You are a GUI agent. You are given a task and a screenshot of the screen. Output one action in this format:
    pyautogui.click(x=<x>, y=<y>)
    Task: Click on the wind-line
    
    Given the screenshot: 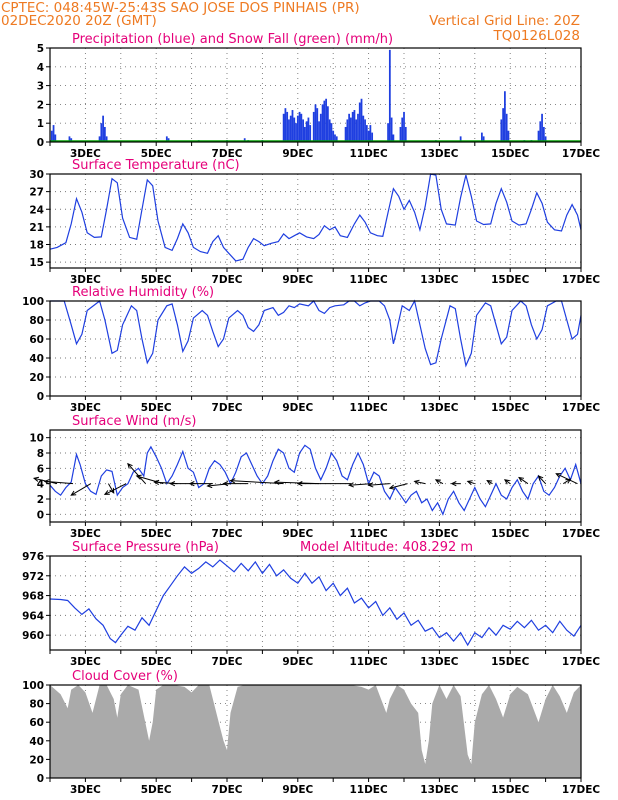 What is the action you would take?
    pyautogui.click(x=315, y=480)
    